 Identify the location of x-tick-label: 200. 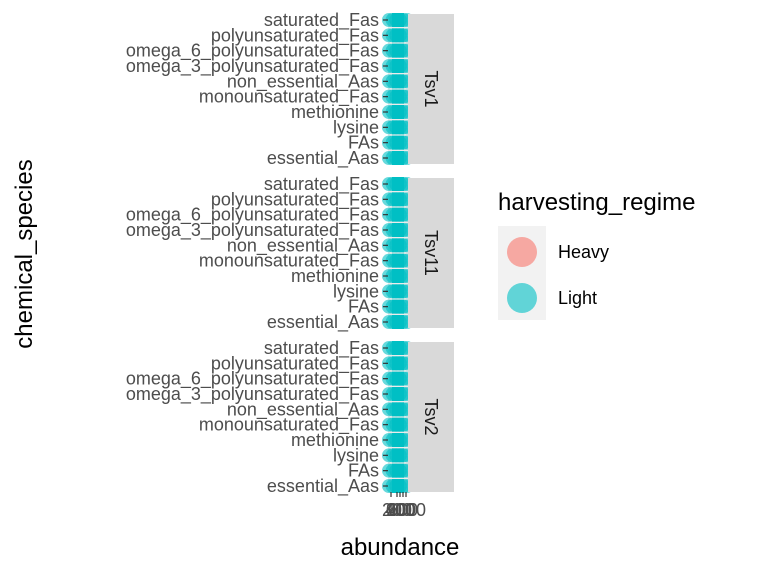
(397, 510).